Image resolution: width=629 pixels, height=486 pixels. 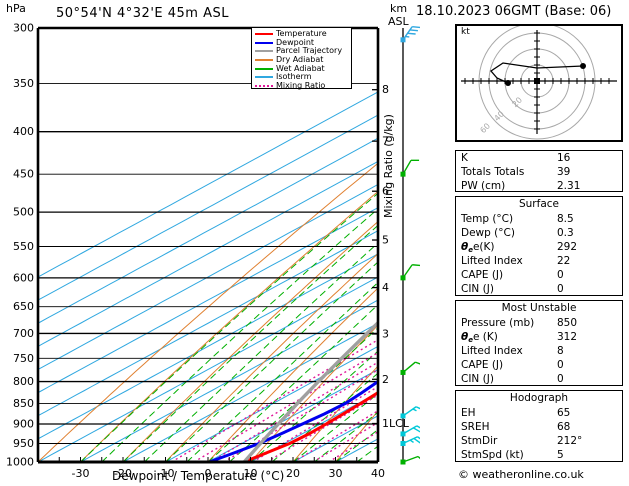 What do you see at coordinates (564, 172) in the screenshot?
I see `table-row-value: 39` at bounding box center [564, 172].